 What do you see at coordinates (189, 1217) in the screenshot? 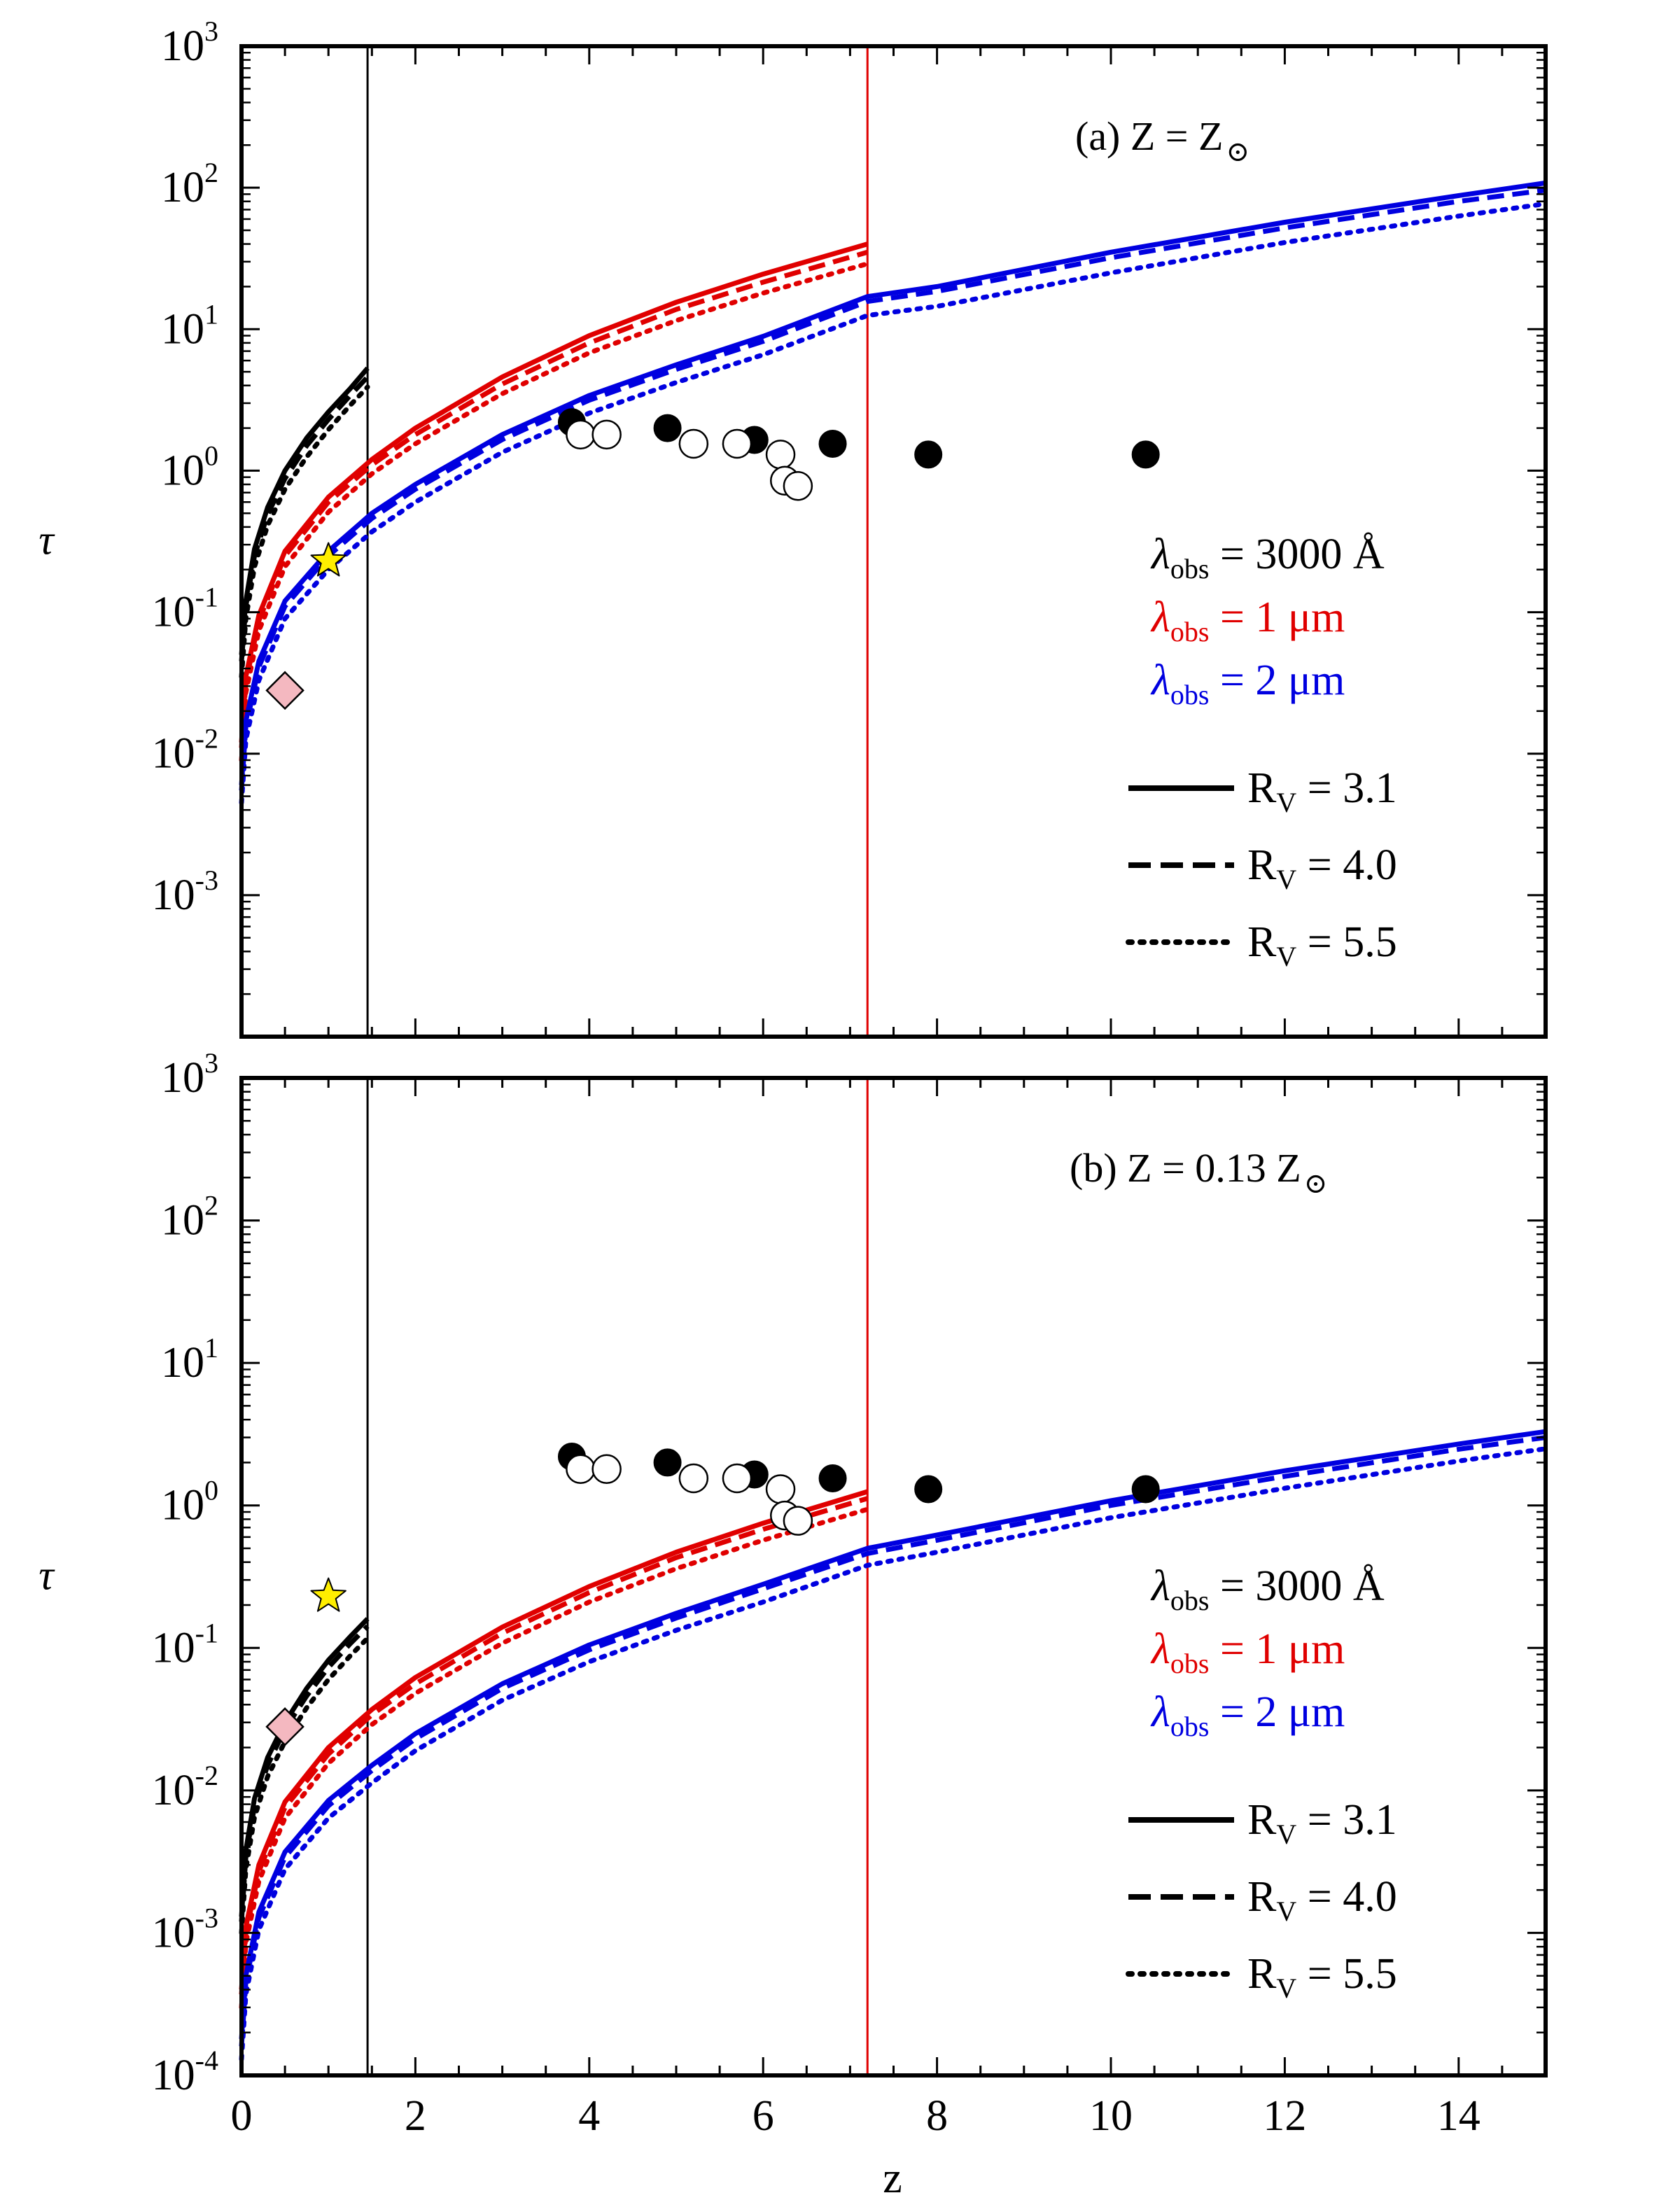
I see `panel-b-y-tick-label: 10²` at bounding box center [189, 1217].